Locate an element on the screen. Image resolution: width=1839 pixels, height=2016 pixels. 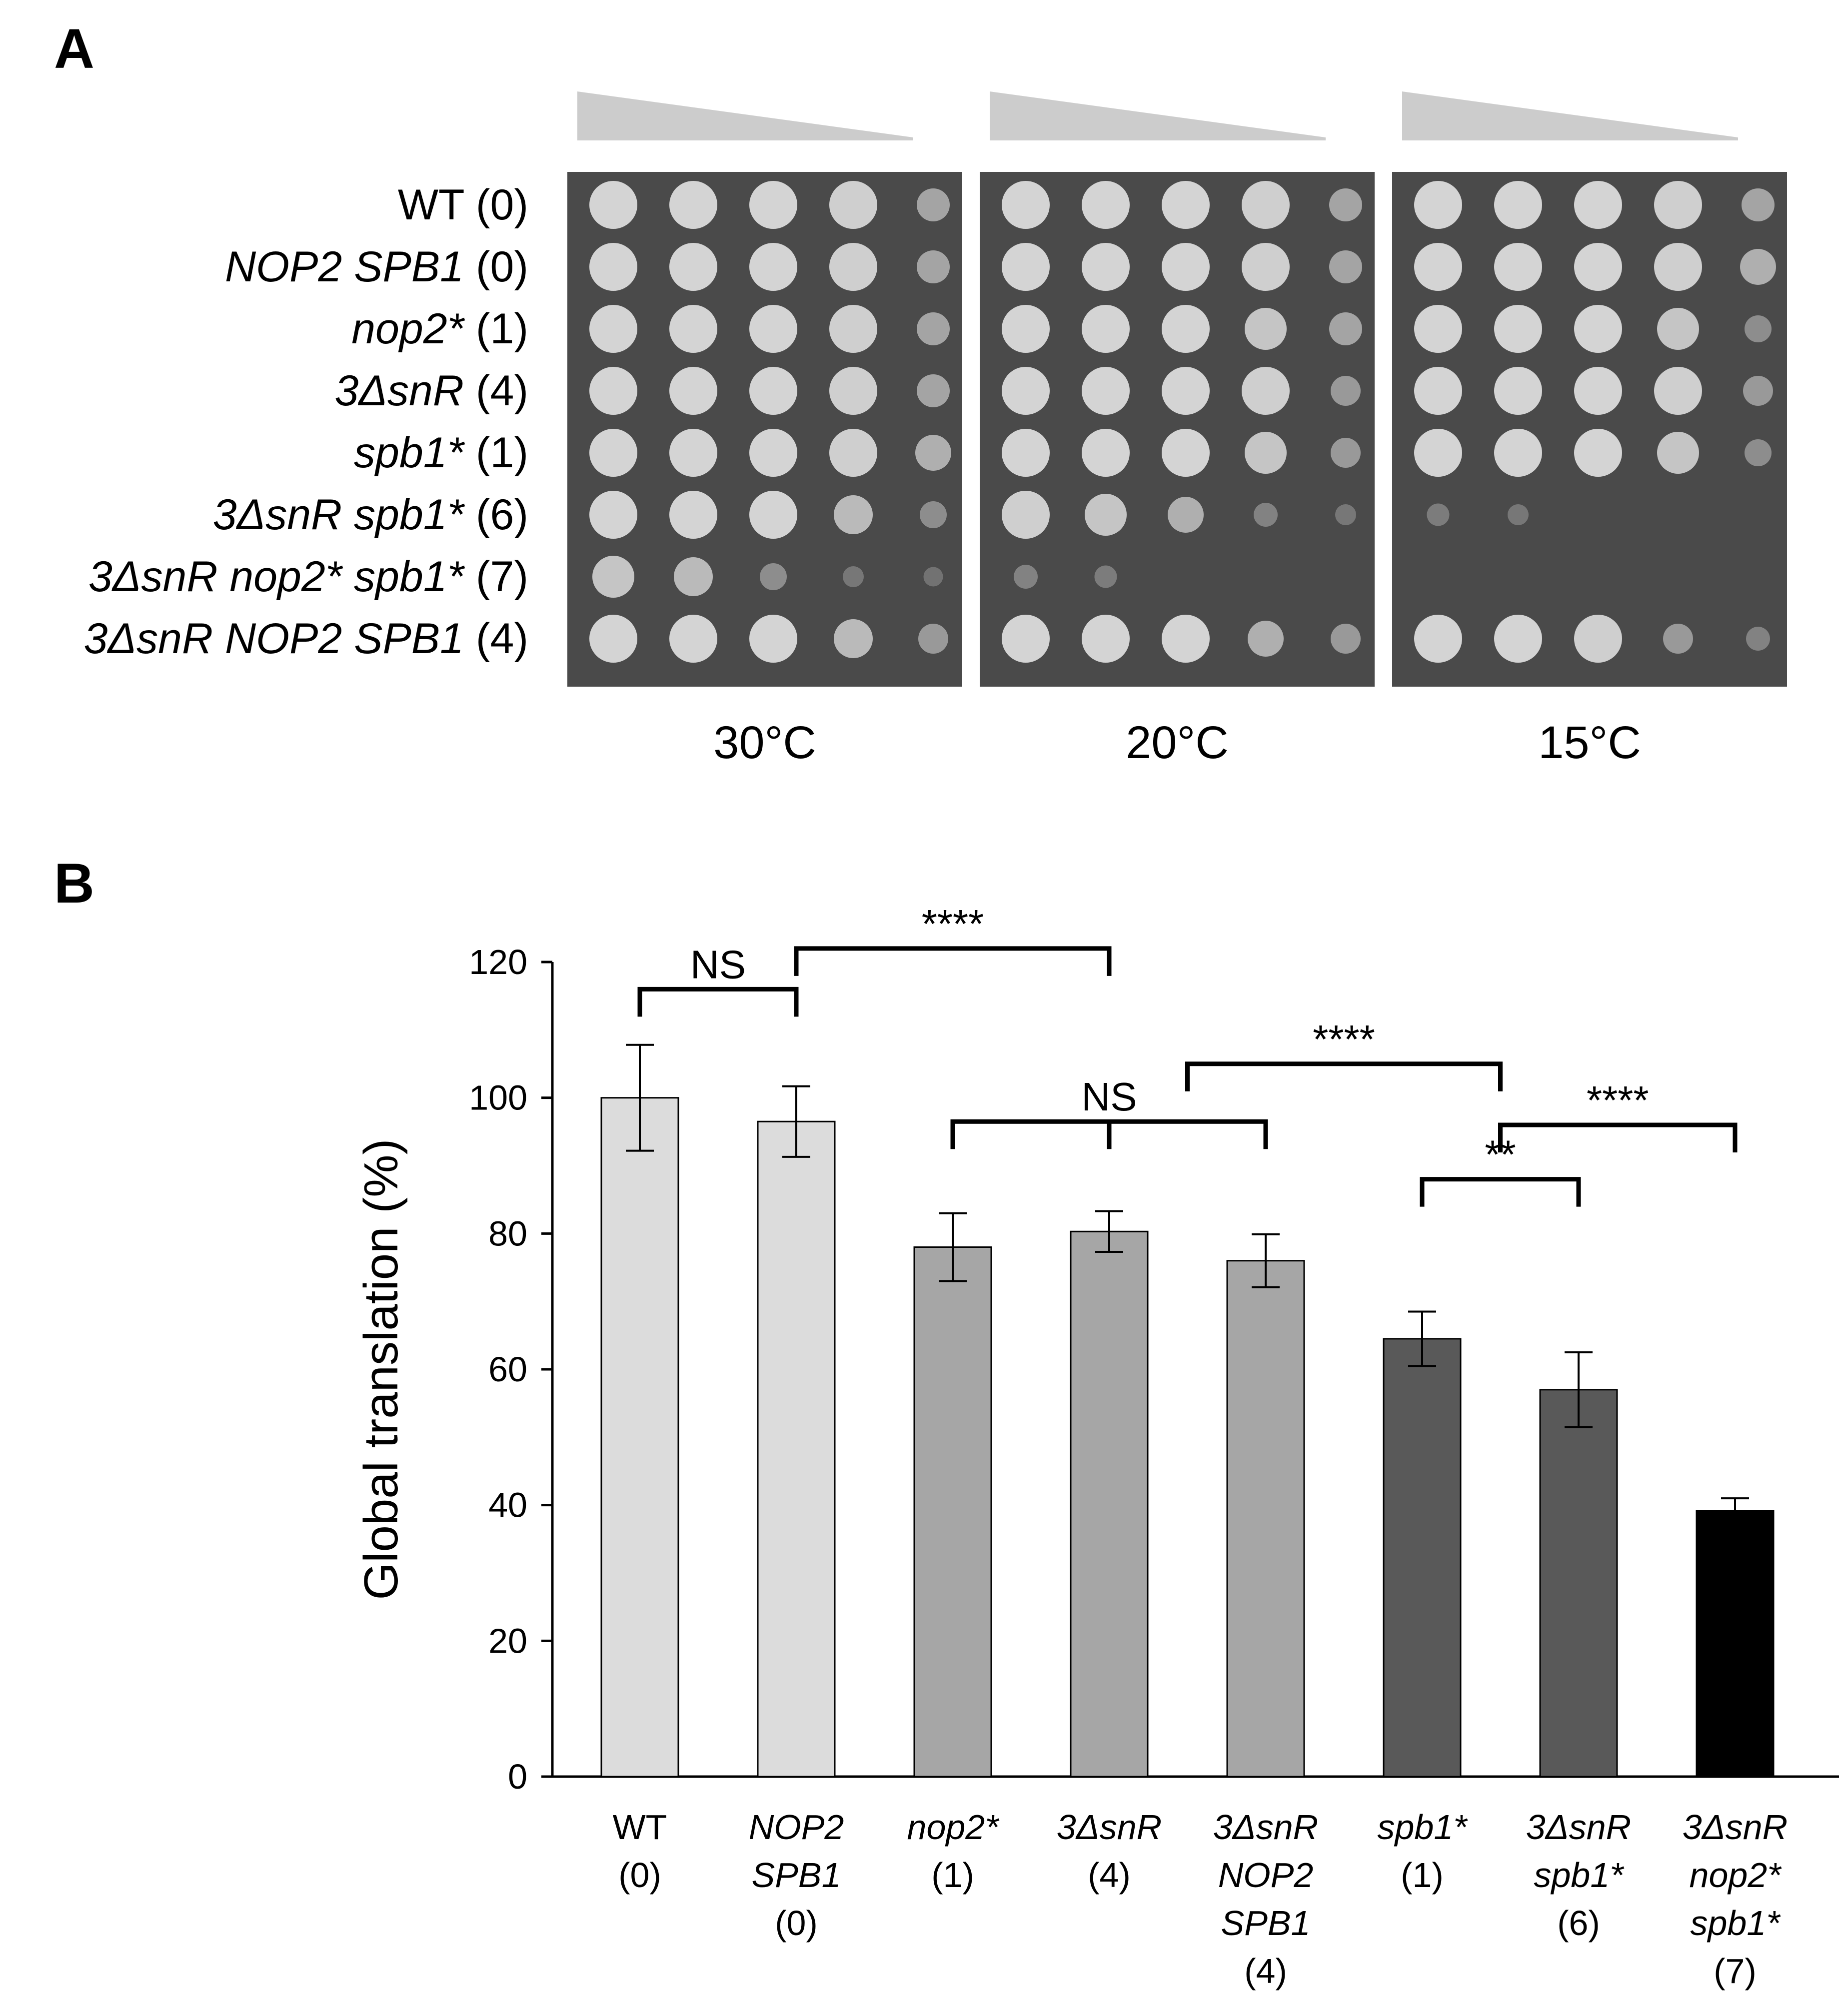
strain-genotype: 3ΔsnR spb1* is located at coordinates (338, 515).